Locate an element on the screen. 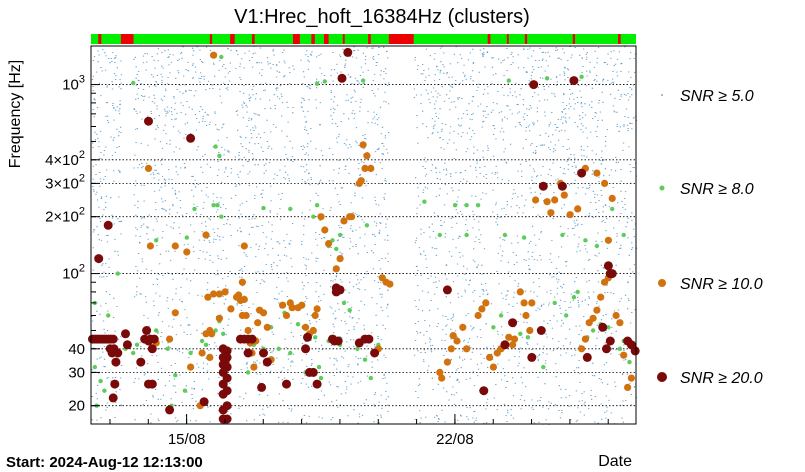  legend-label: SNR ≥ 8.0 is located at coordinates (717, 189).